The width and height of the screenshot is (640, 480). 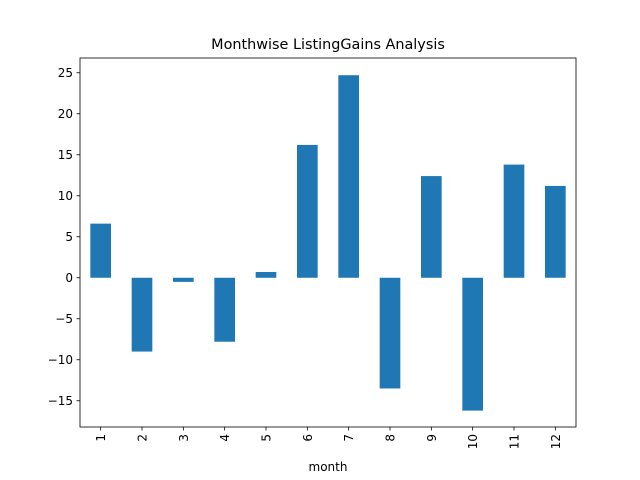 What do you see at coordinates (267, 438) in the screenshot?
I see `x-tick-label: 5` at bounding box center [267, 438].